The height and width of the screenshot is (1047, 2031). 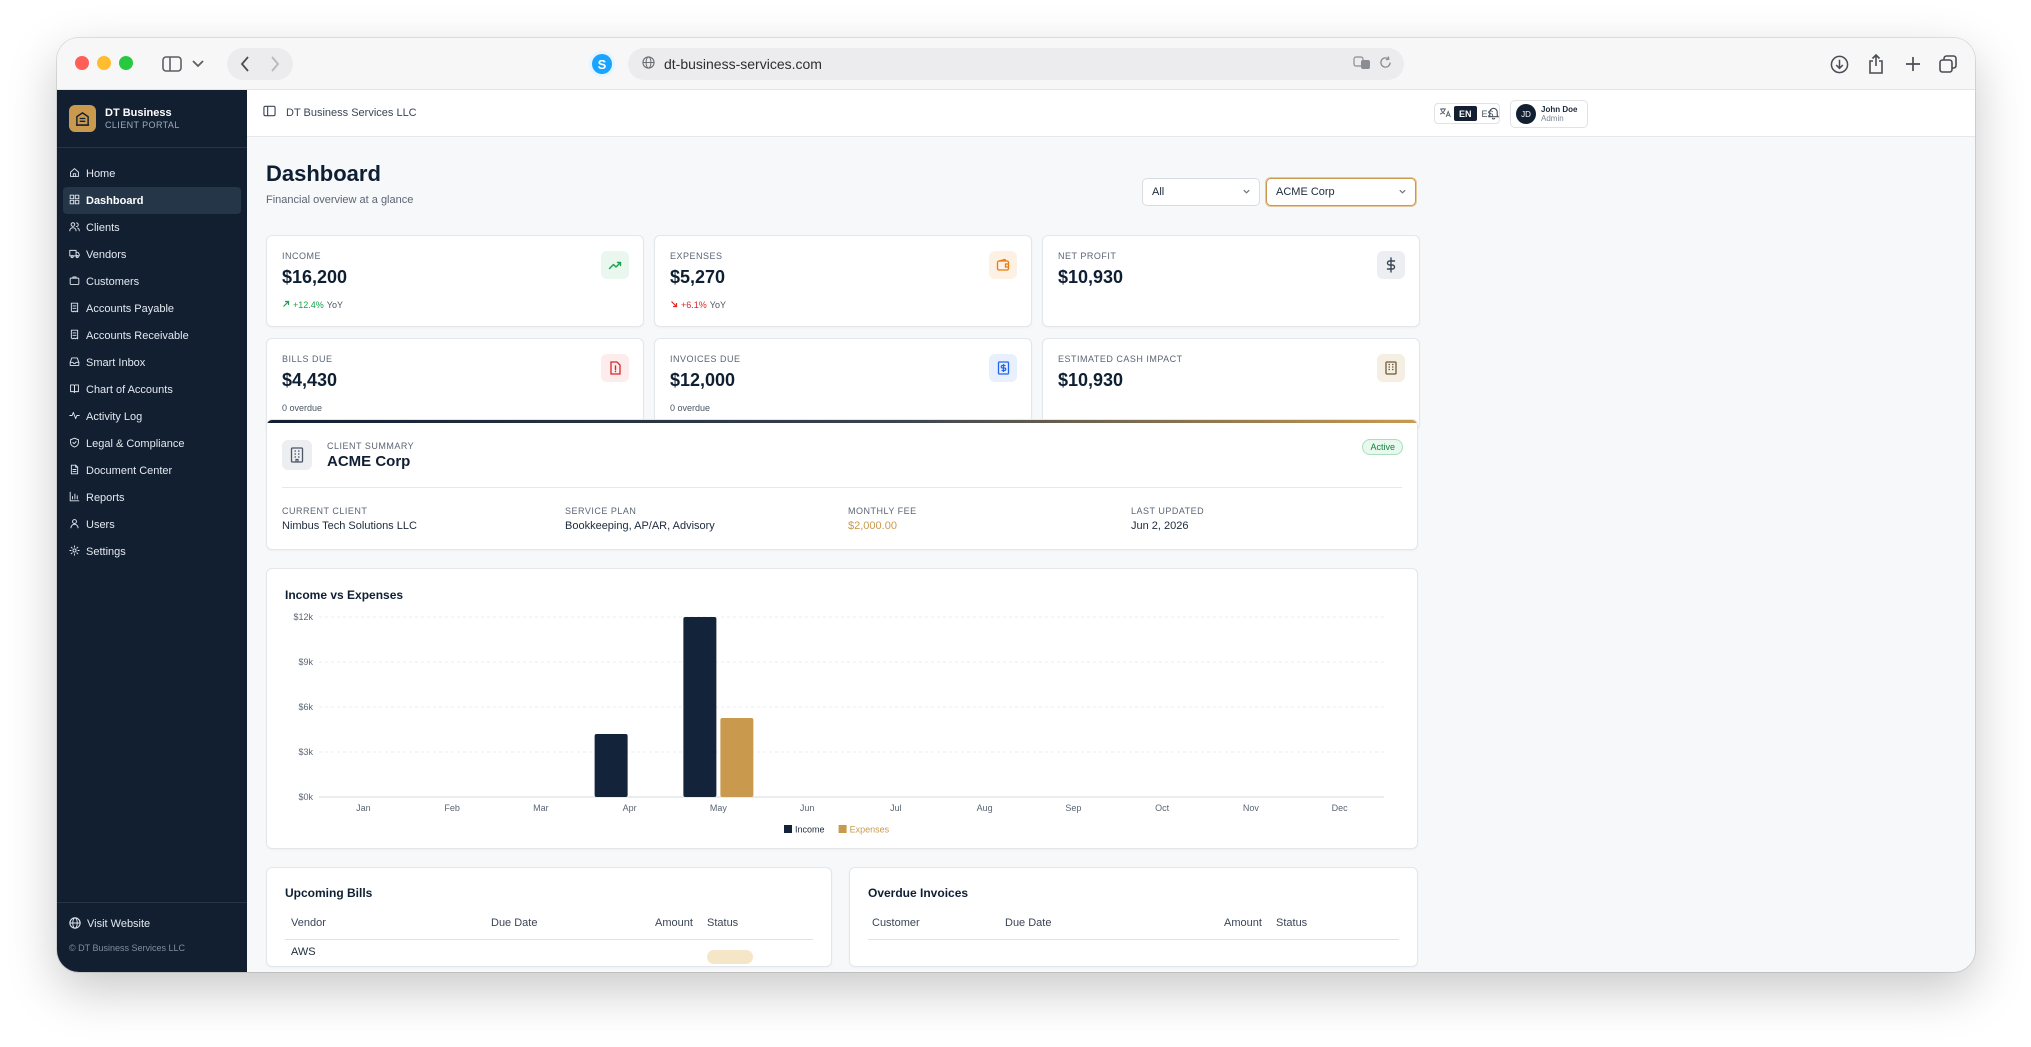 What do you see at coordinates (152, 416) in the screenshot?
I see `sidebar-item-activity-log: Activity Log` at bounding box center [152, 416].